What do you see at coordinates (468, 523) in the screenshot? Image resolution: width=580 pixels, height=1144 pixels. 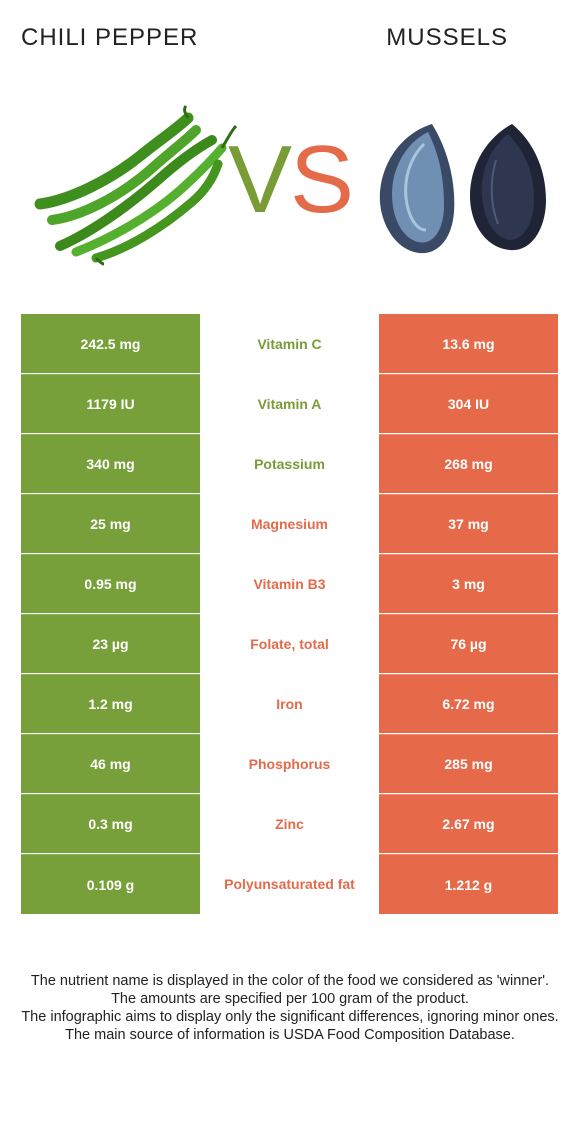 I see `right-value: 37 mg` at bounding box center [468, 523].